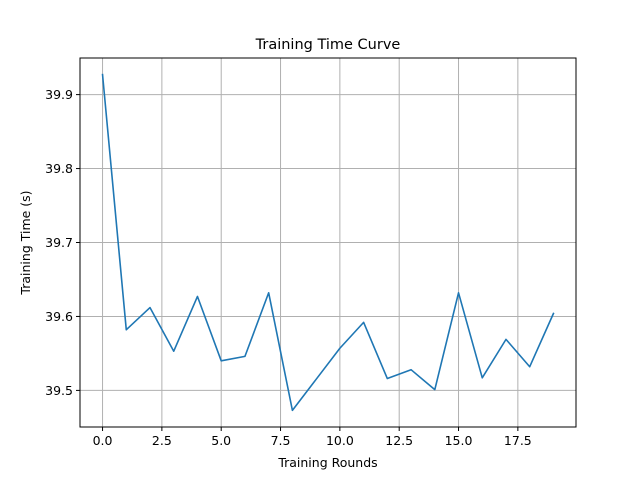 This screenshot has width=640, height=480. Describe the element at coordinates (327, 462) in the screenshot. I see `x-axis-label: Training Rounds` at that location.